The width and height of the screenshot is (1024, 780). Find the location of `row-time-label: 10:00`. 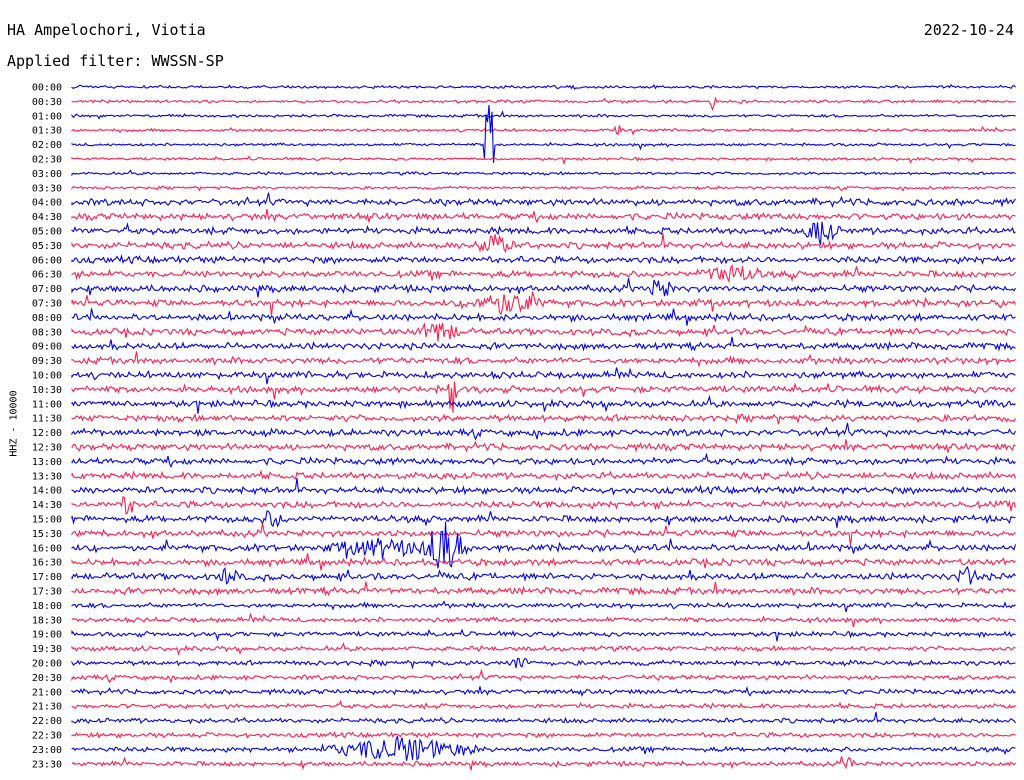

row-time-label: 10:00 is located at coordinates (47, 376).